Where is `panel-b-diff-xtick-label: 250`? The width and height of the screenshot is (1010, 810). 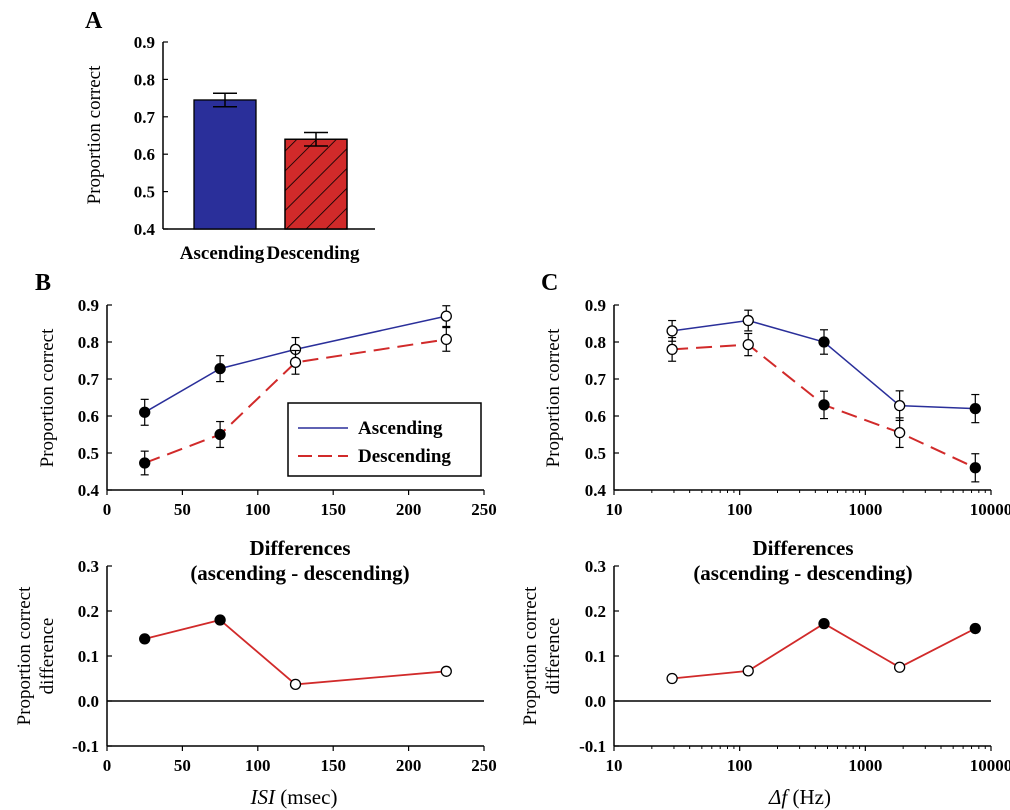 panel-b-diff-xtick-label: 250 is located at coordinates (484, 765).